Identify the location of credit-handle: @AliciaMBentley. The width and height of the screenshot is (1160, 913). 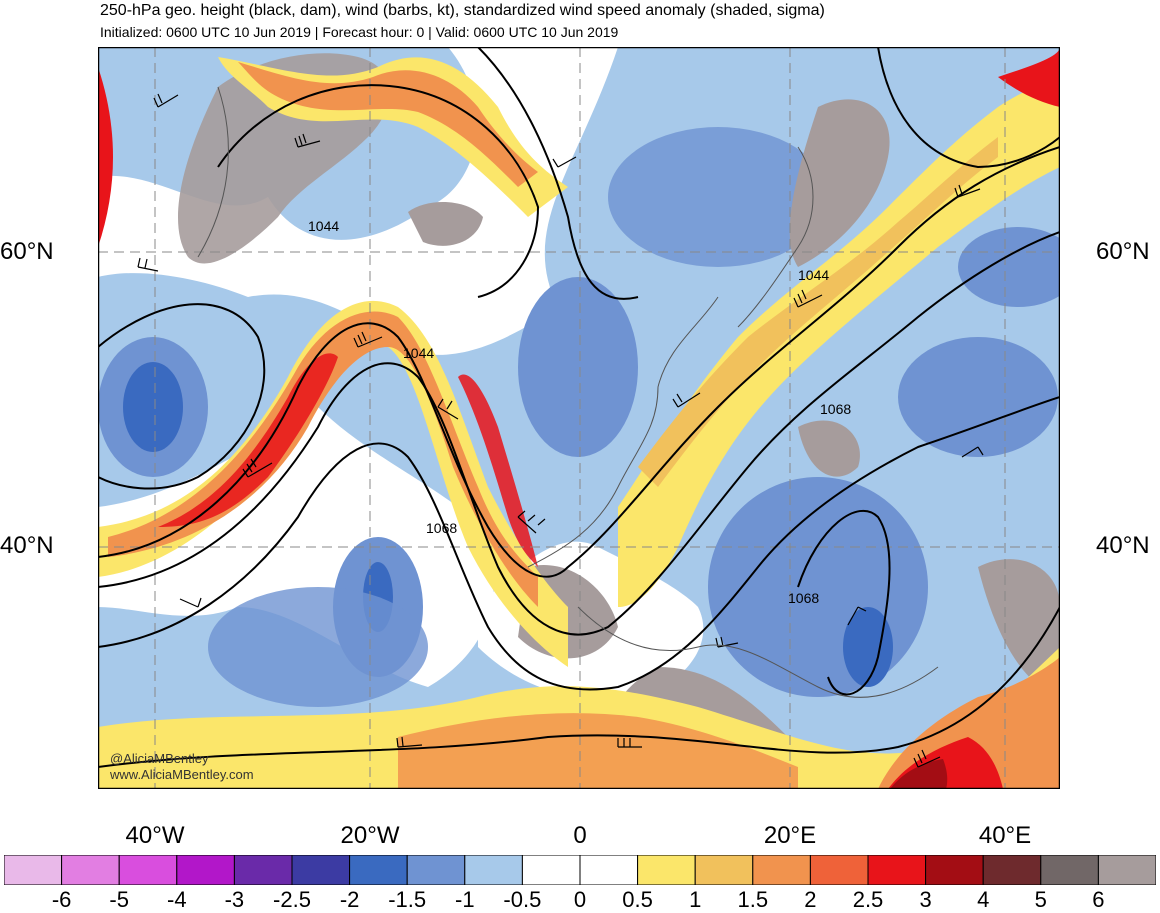
(159, 758).